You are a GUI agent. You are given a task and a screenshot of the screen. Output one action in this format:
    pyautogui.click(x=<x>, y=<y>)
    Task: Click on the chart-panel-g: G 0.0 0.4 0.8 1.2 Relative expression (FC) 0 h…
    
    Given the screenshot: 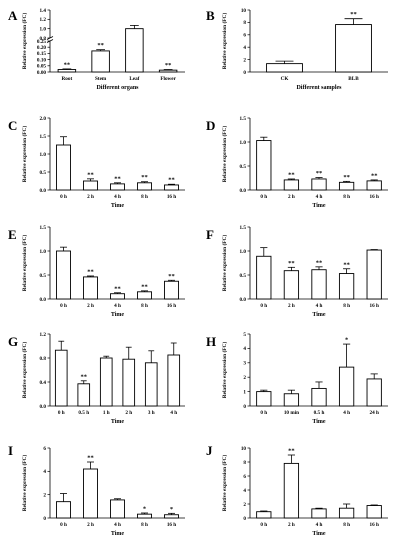 What is the action you would take?
    pyautogui.click(x=96, y=378)
    